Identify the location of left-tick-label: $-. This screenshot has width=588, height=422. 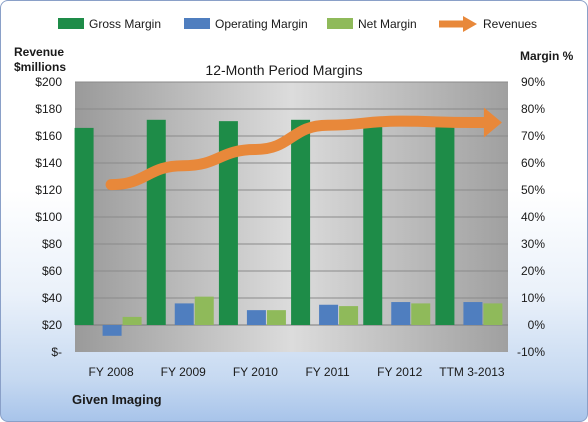
(56, 352).